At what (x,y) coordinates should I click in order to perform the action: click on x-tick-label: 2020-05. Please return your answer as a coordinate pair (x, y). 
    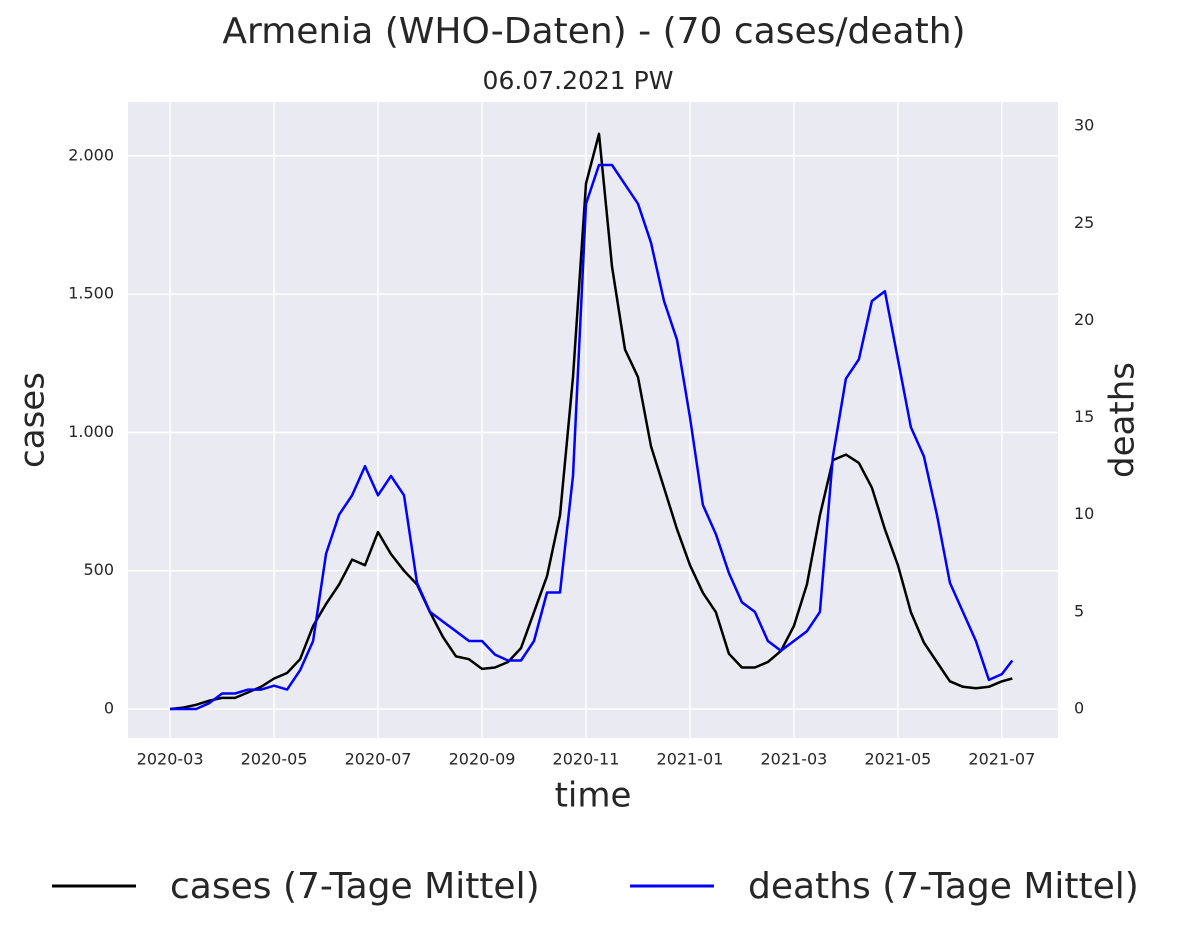
    Looking at the image, I should click on (274, 759).